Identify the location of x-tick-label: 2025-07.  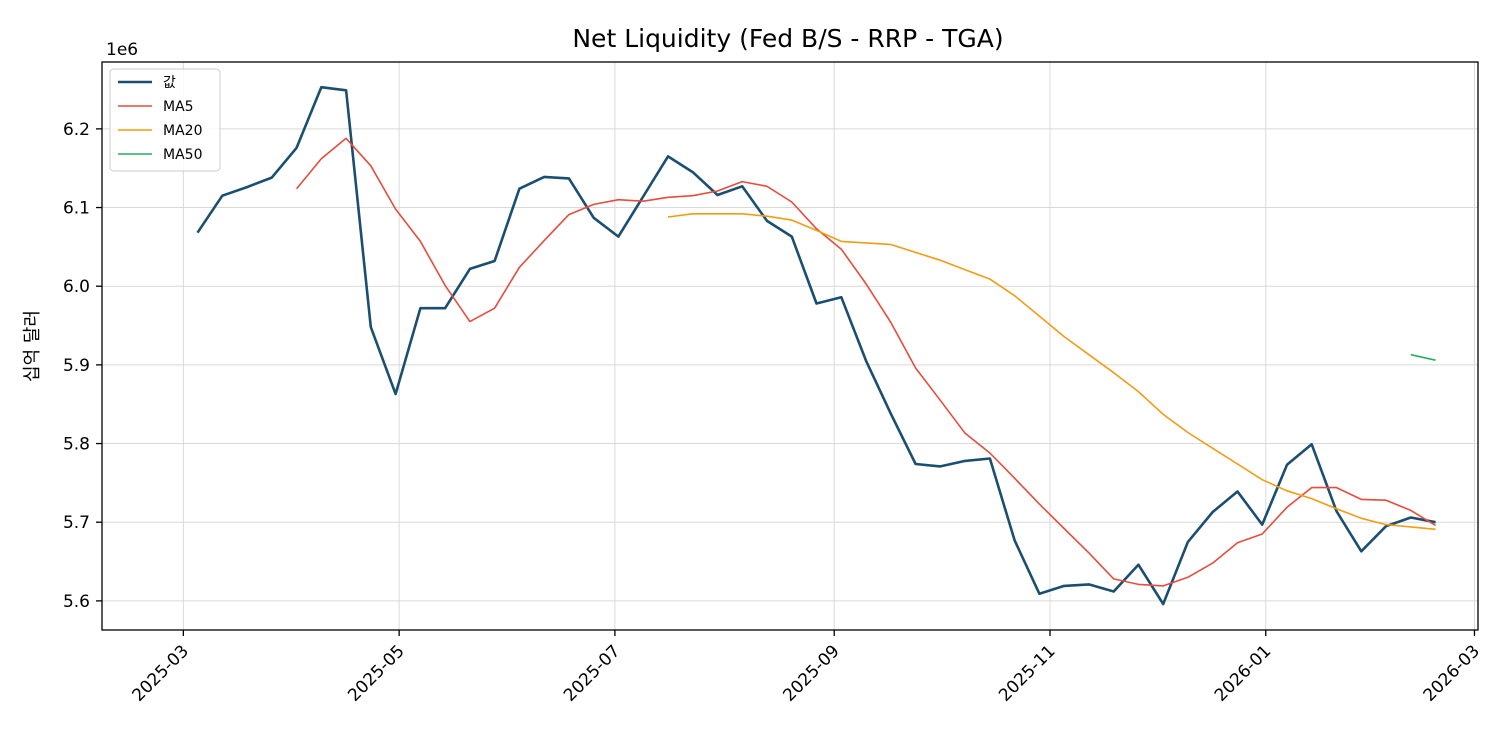
(592, 673).